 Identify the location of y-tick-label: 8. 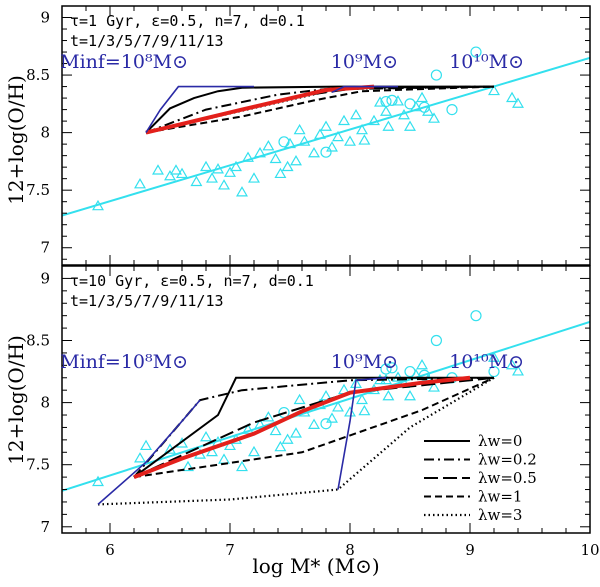
(45, 403).